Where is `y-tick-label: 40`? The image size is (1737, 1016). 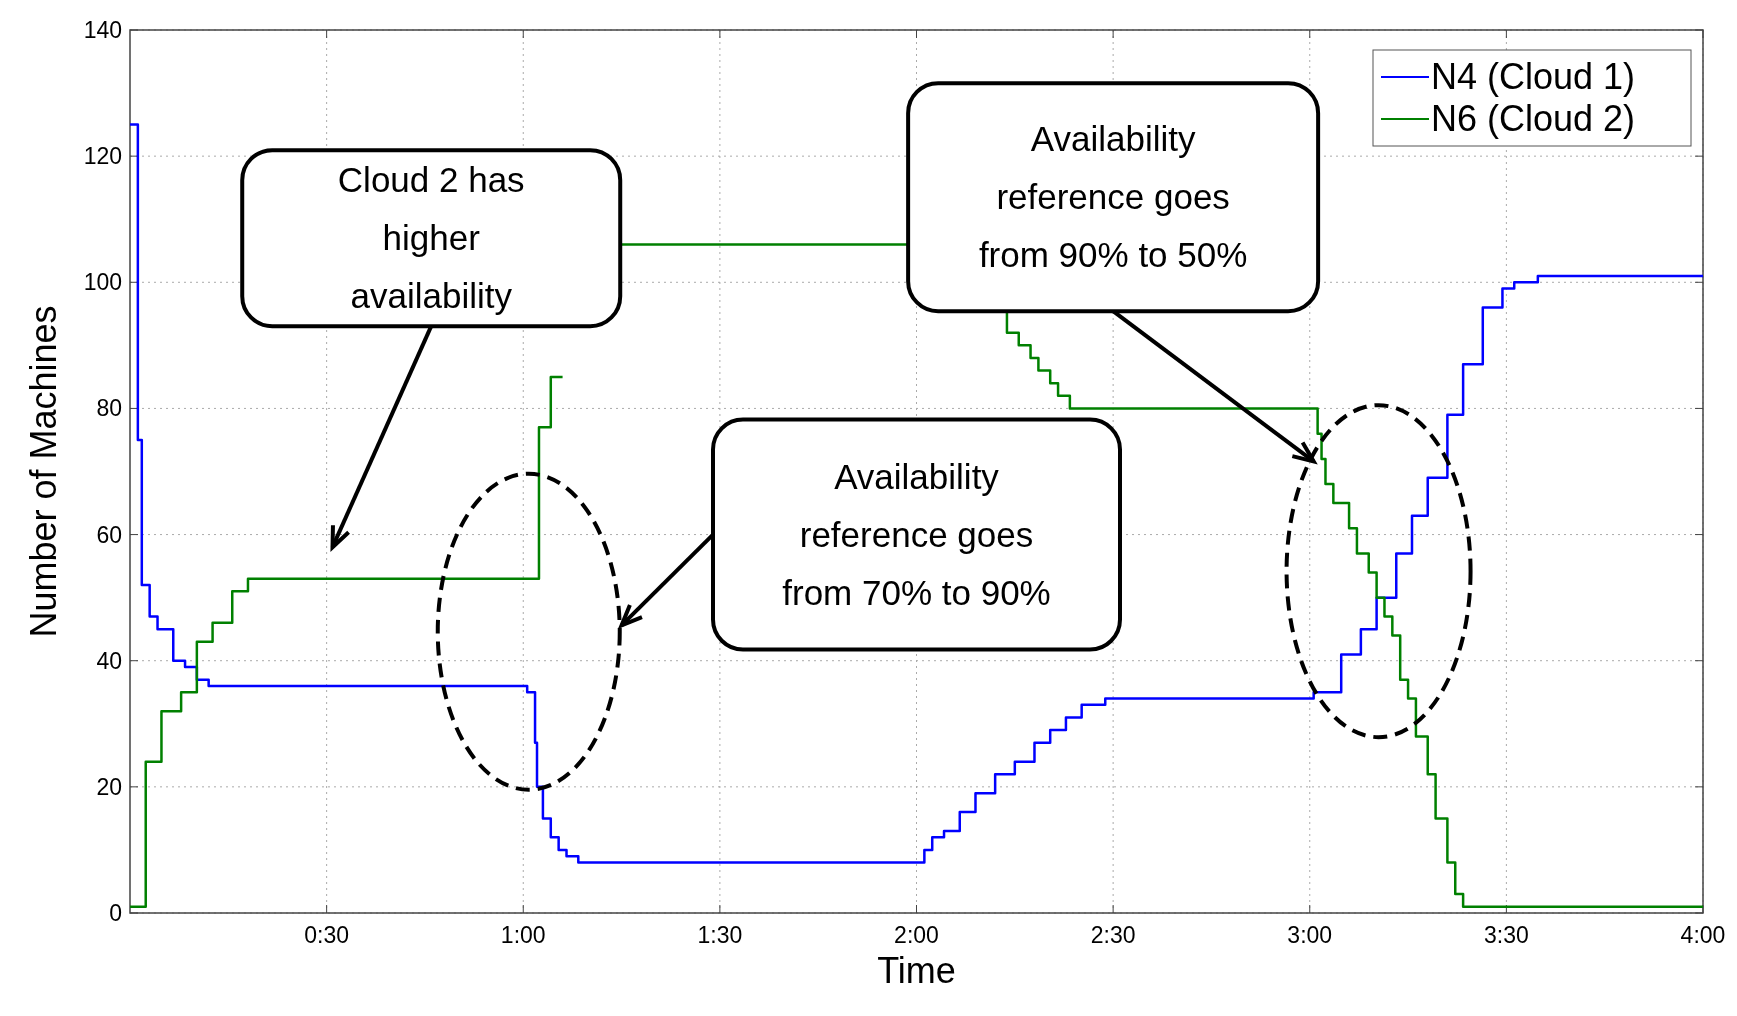 y-tick-label: 40 is located at coordinates (109, 660).